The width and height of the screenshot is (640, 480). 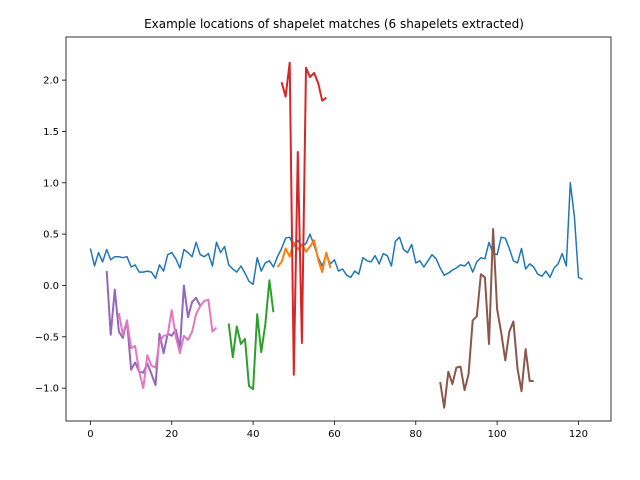 What do you see at coordinates (171, 434) in the screenshot?
I see `x-tick-label: 20` at bounding box center [171, 434].